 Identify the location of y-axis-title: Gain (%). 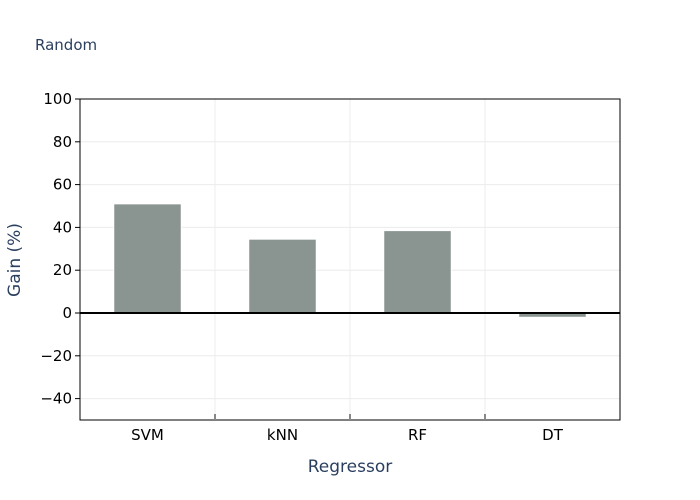
(15, 260).